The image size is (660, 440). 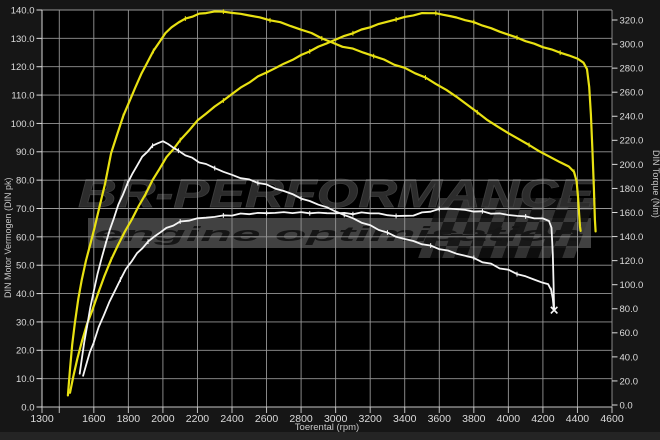 I want to click on right-axis-title: DIN Torque (Nm), so click(x=655, y=184).